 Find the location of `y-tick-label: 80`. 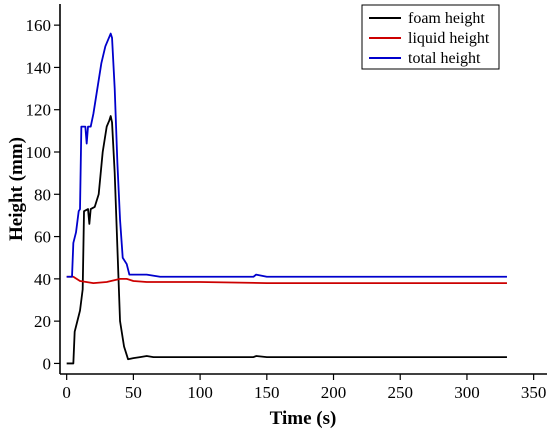

y-tick-label: 80 is located at coordinates (42, 194).